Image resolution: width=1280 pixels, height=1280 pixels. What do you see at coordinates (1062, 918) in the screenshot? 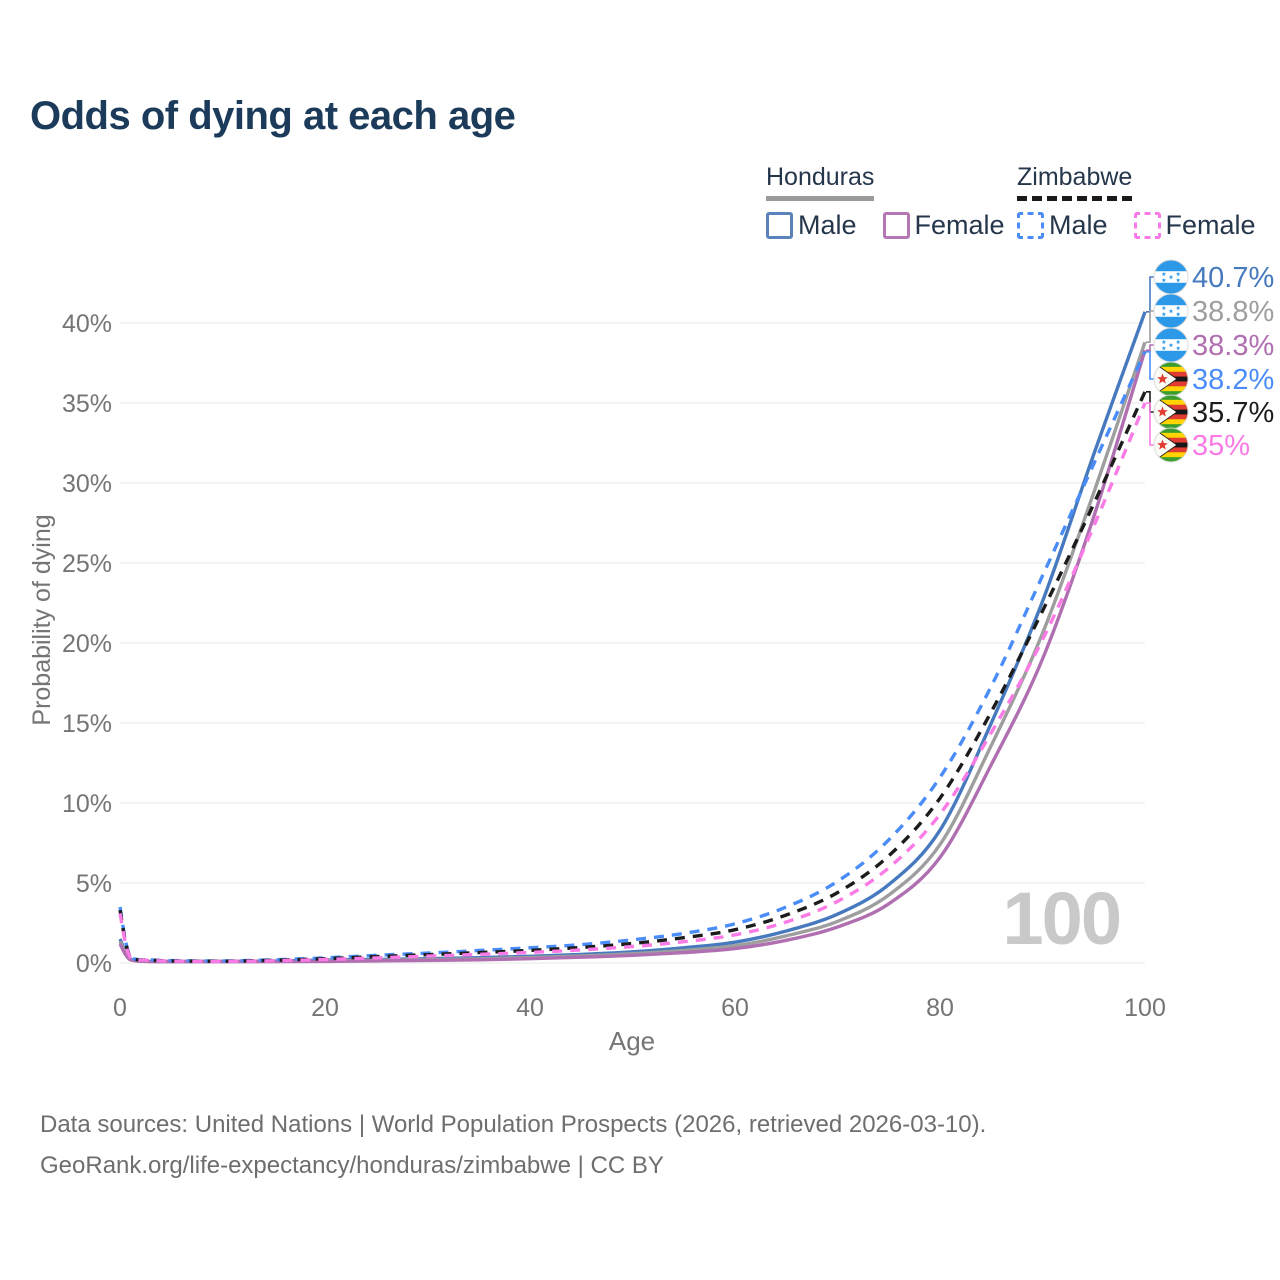
I see `age-counter-watermark: 100` at bounding box center [1062, 918].